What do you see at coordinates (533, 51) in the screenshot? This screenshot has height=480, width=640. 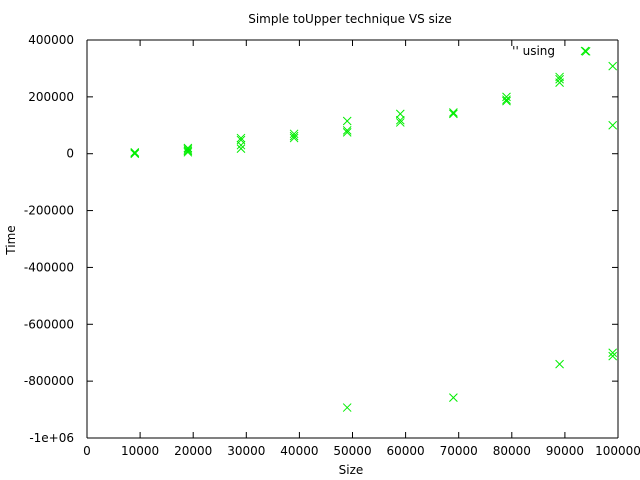 I see `legend-label: '' using` at bounding box center [533, 51].